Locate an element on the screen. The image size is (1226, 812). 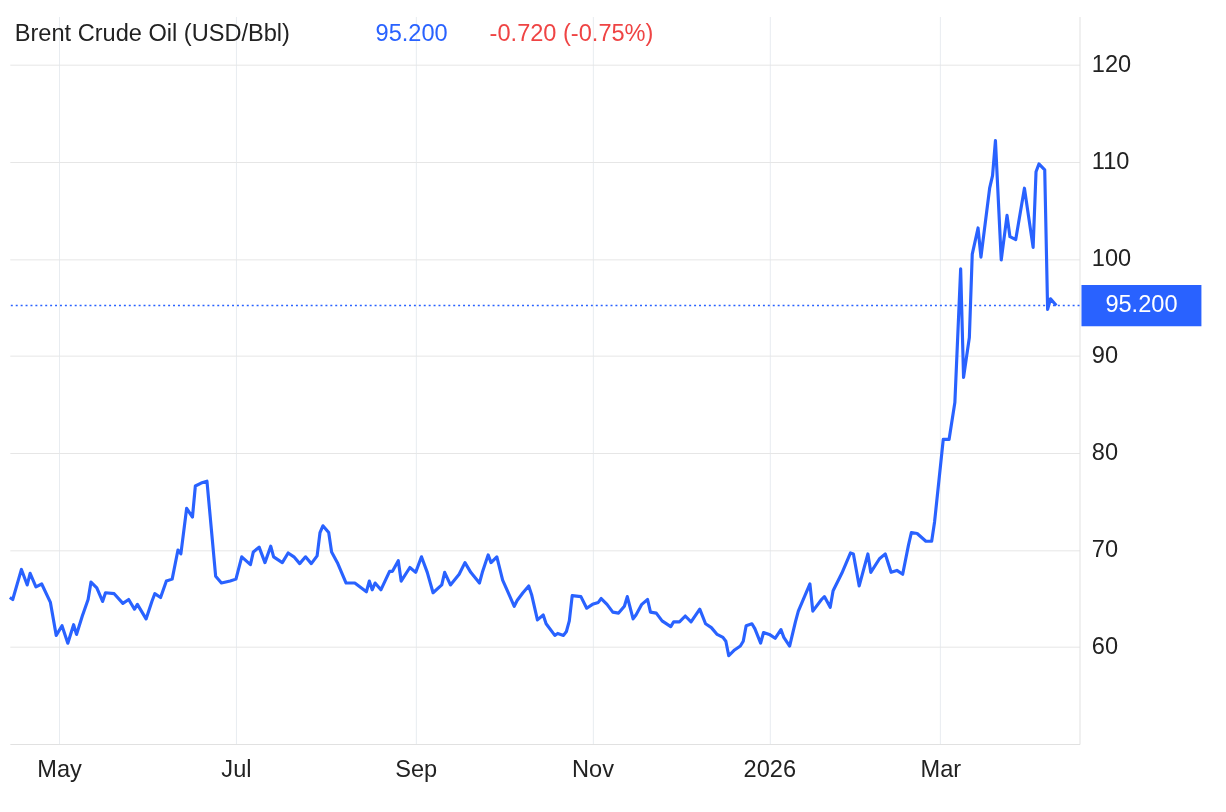
y-tick-label: 100 is located at coordinates (1111, 258).